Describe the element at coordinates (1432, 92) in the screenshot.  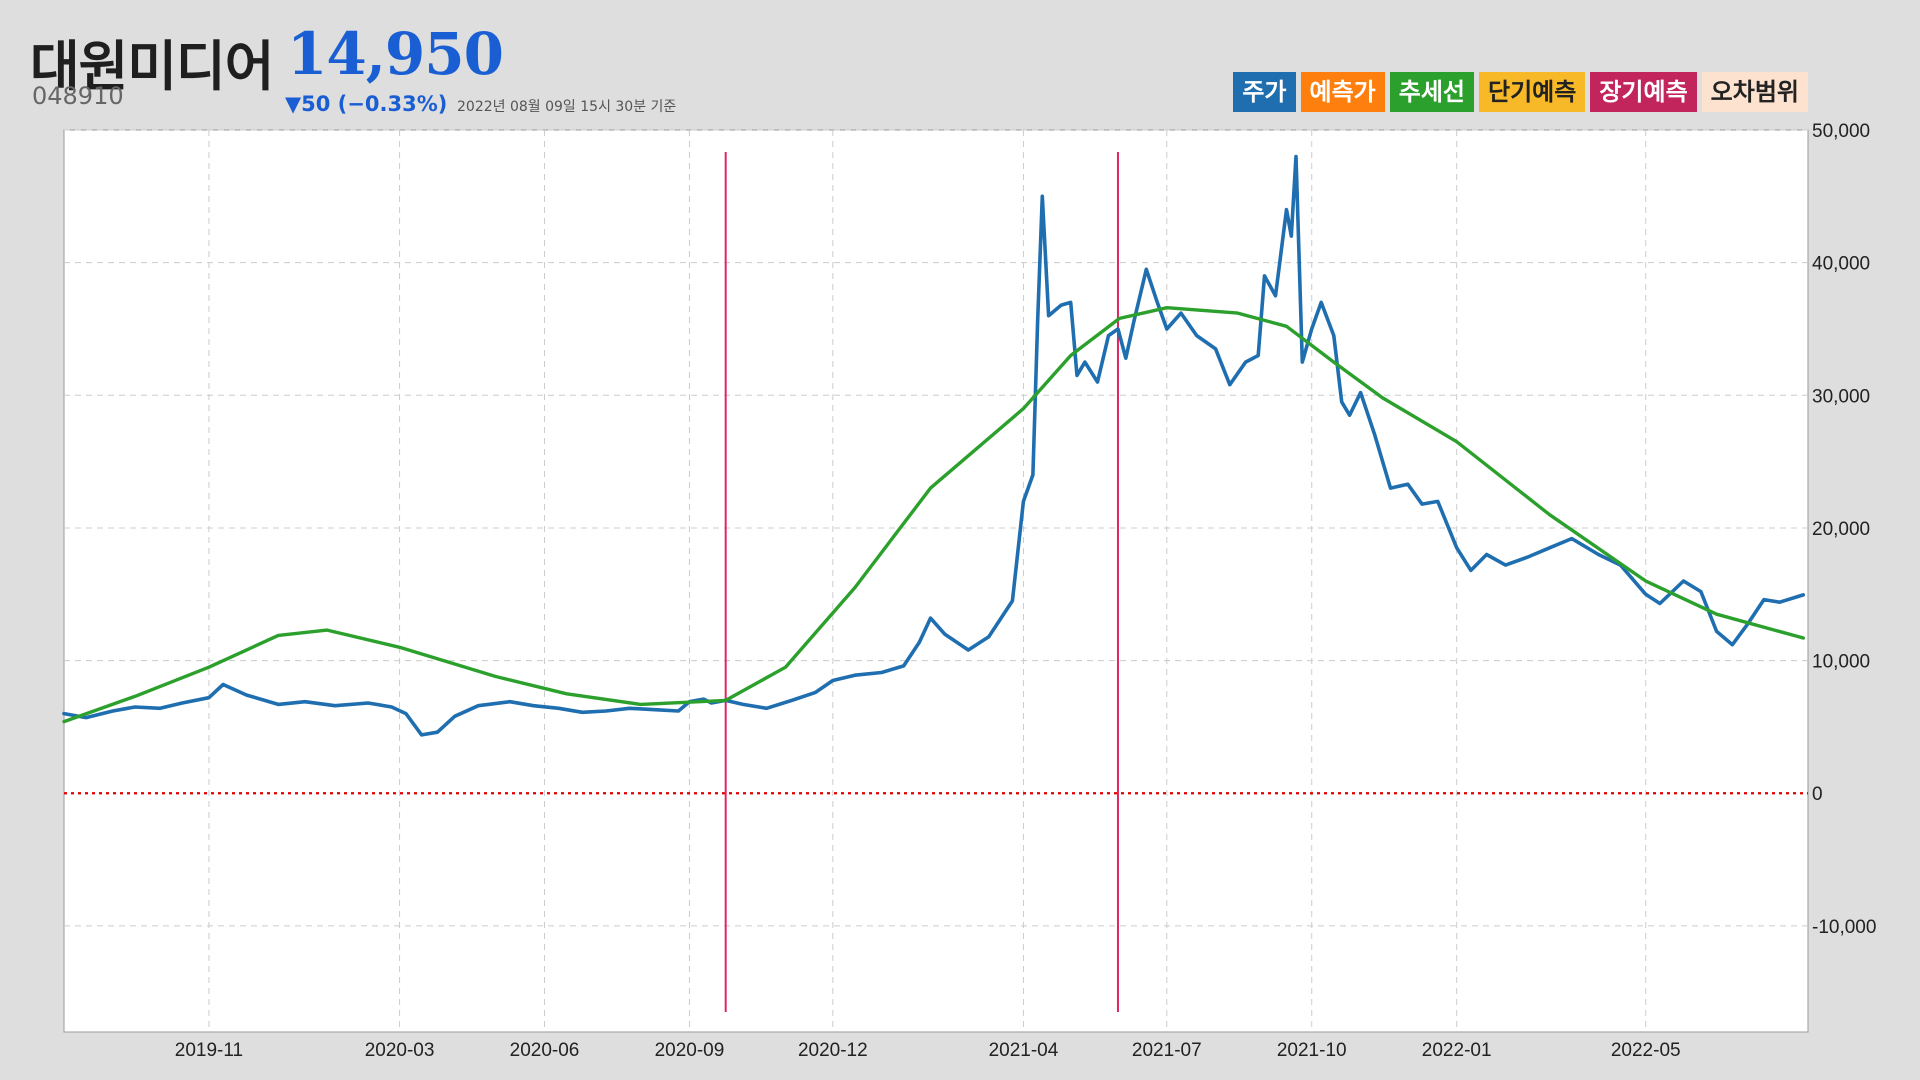
I see `legend-item-trend: 추세선` at that location.